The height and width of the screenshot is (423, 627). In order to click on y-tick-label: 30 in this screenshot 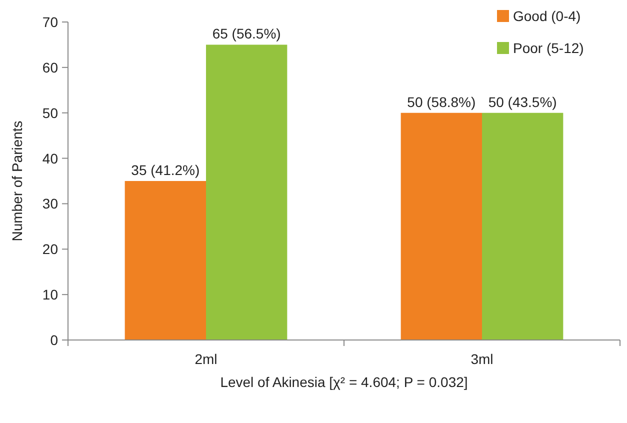, I will do `click(50, 204)`.